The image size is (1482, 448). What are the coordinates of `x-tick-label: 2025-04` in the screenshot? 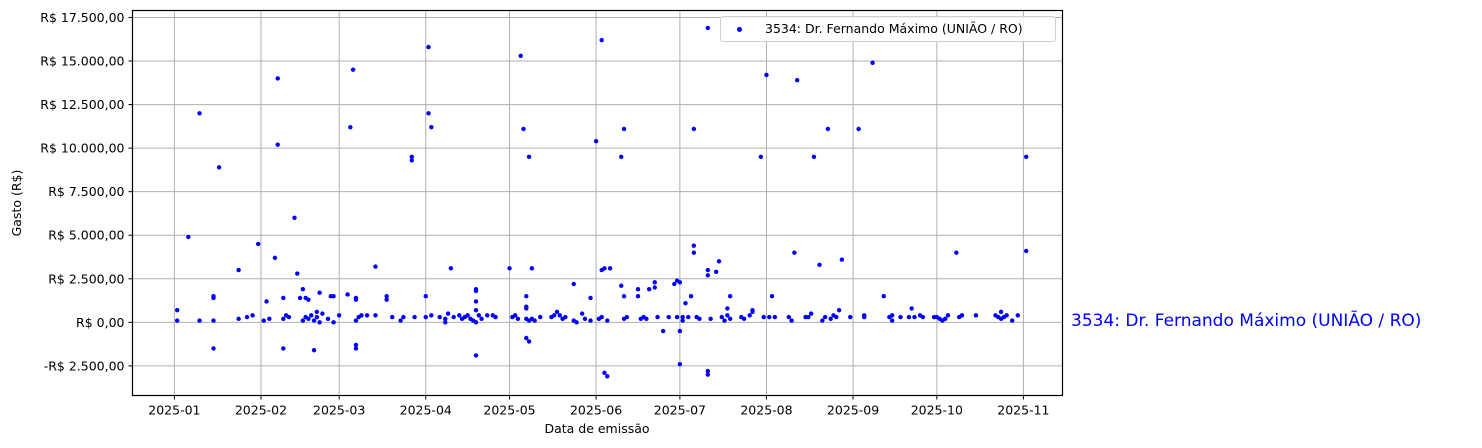 It's located at (426, 410).